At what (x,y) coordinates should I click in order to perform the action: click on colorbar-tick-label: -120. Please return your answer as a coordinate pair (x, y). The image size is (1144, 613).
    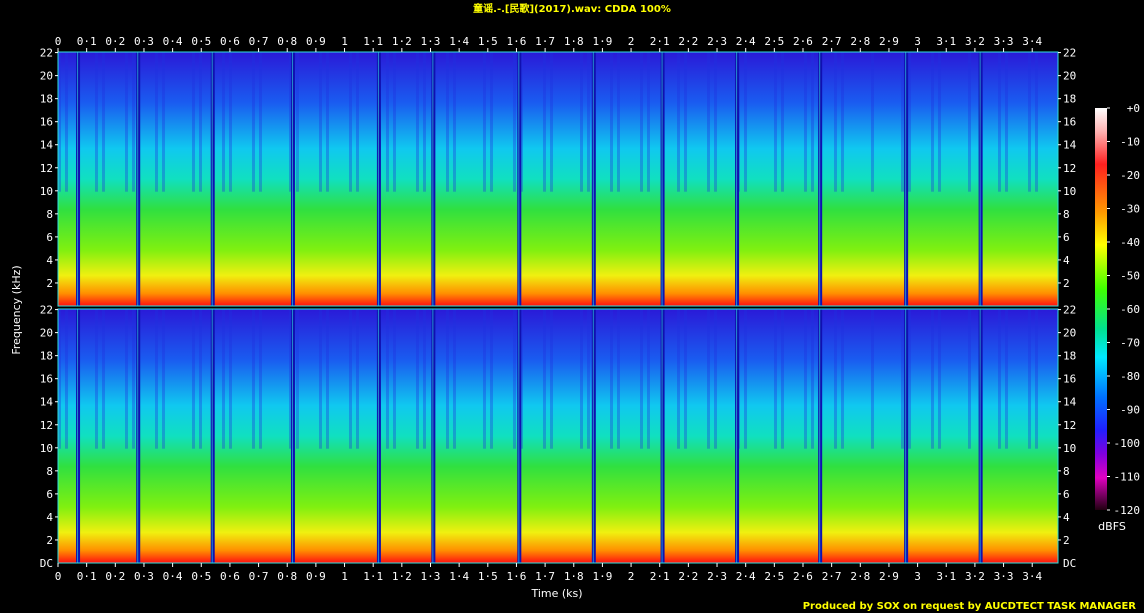
    Looking at the image, I should click on (1127, 510).